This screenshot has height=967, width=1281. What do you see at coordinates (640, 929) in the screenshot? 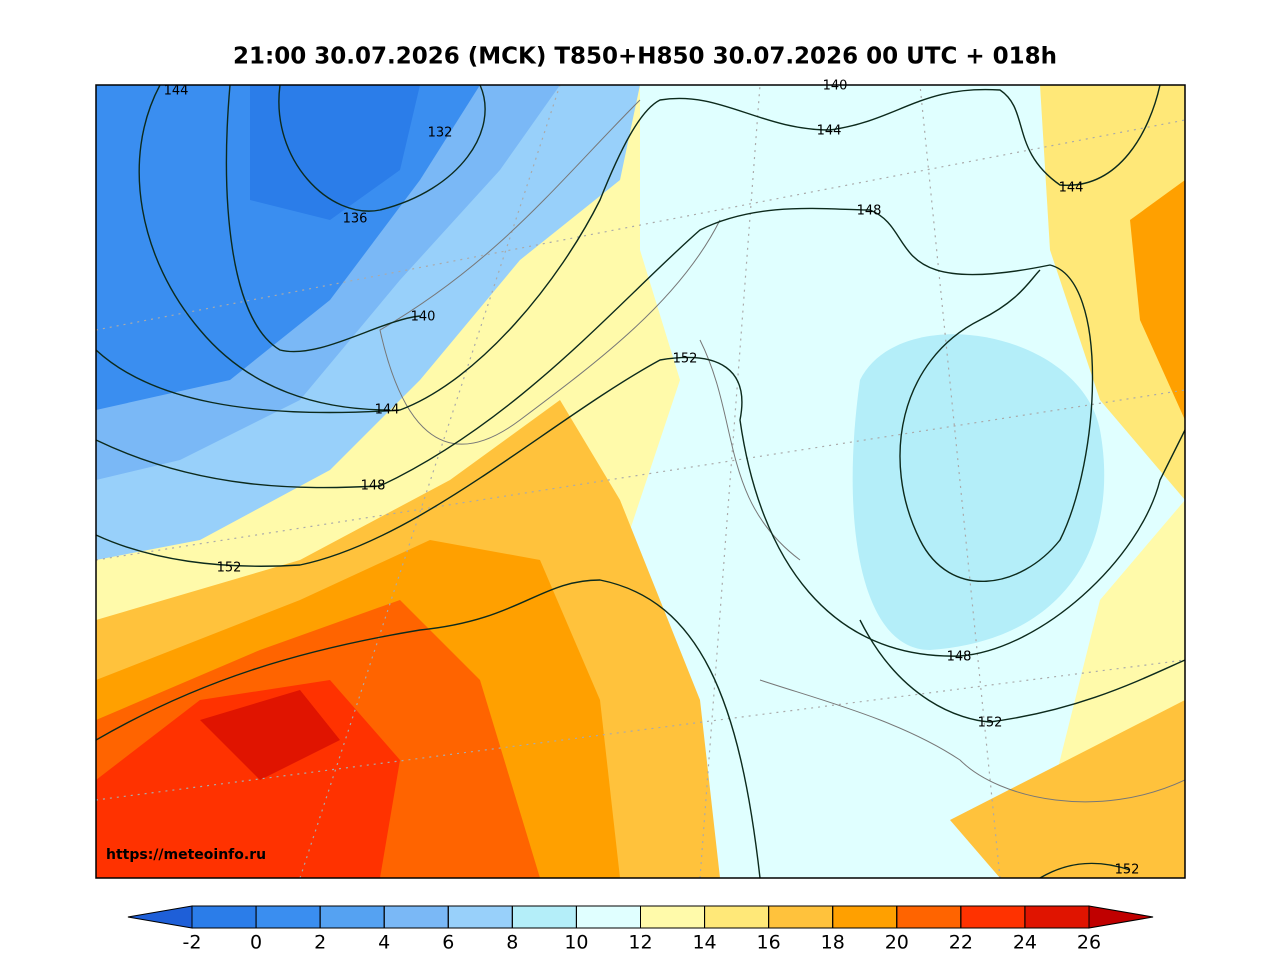
I see `colorbar: -2 0 2 4 6 8 10 12 14 16 18 20 22 24 26` at bounding box center [640, 929].